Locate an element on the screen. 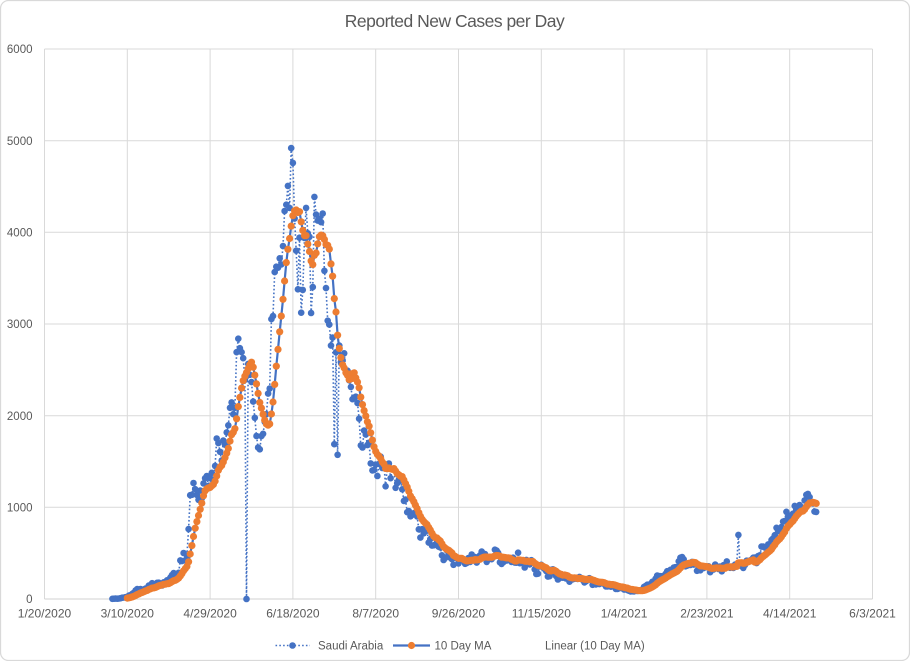  svg-text: Reported New Cases per Day is located at coordinates (455, 21).